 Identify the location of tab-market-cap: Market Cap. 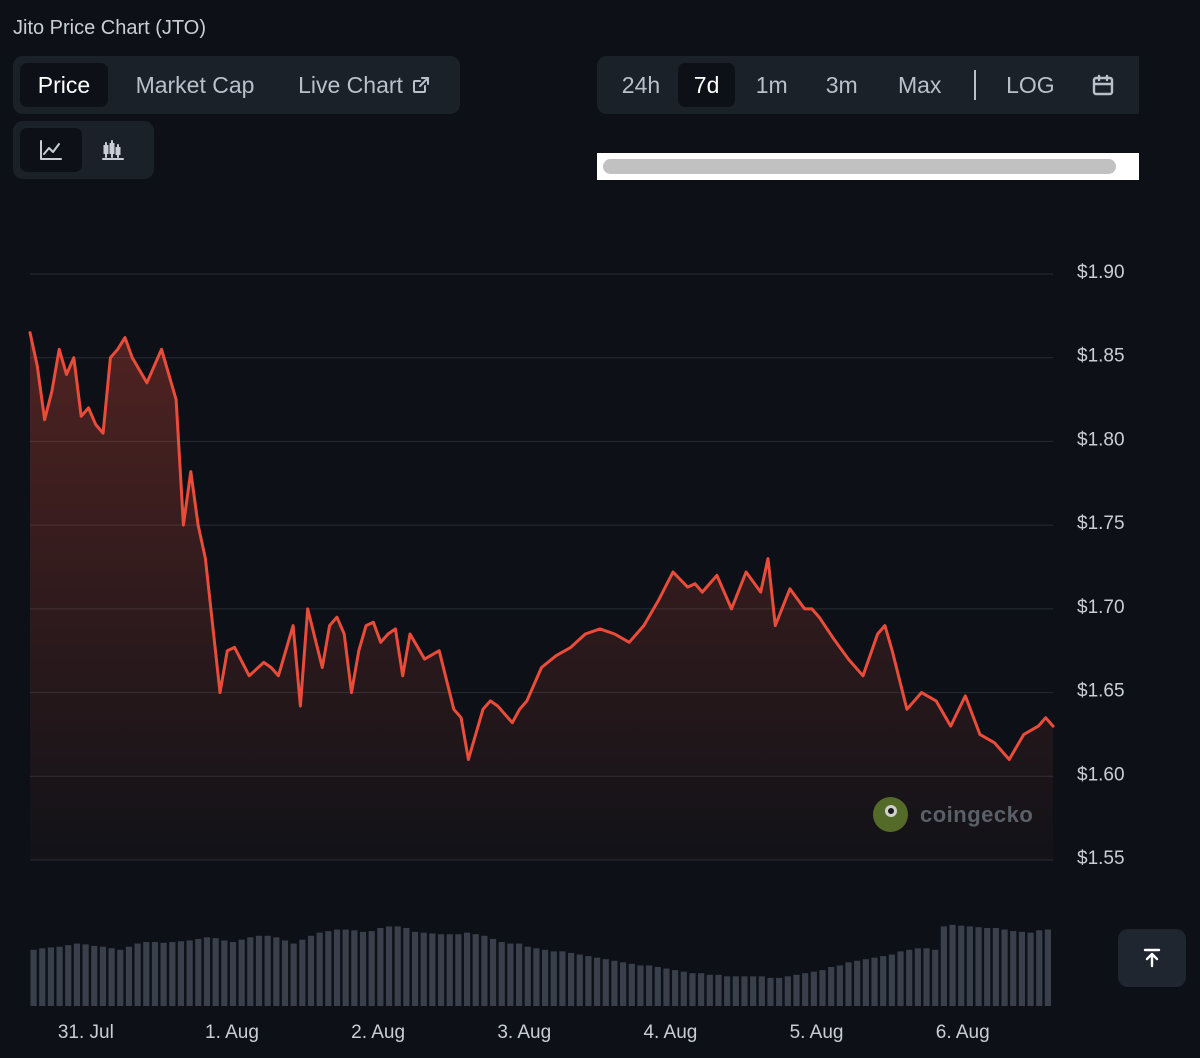
(195, 84).